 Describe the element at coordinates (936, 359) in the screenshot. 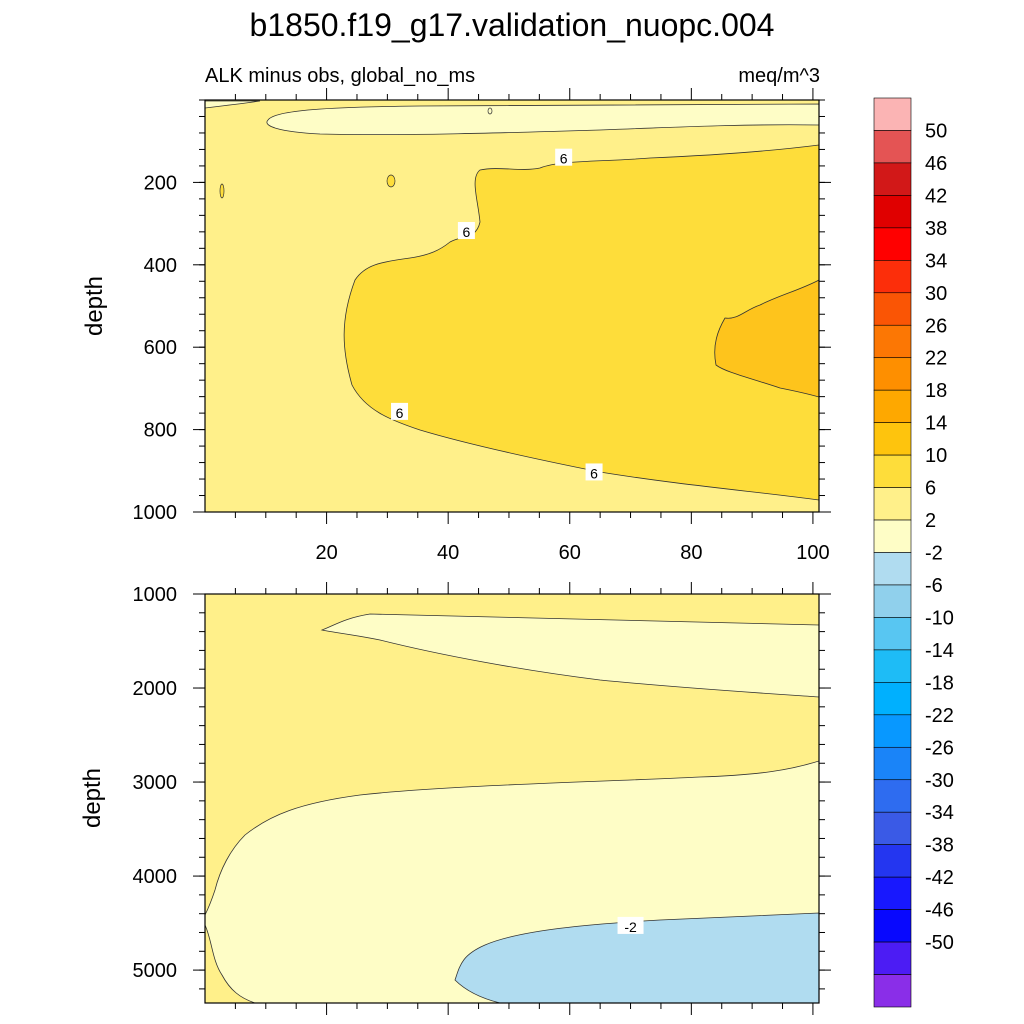

I see `colorbar-label: 22` at that location.